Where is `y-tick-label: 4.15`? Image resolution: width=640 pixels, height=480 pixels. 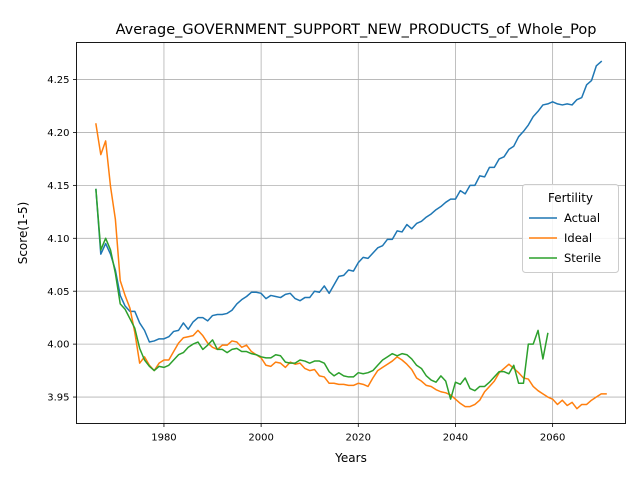
y-tick-label: 4.15 is located at coordinates (58, 186).